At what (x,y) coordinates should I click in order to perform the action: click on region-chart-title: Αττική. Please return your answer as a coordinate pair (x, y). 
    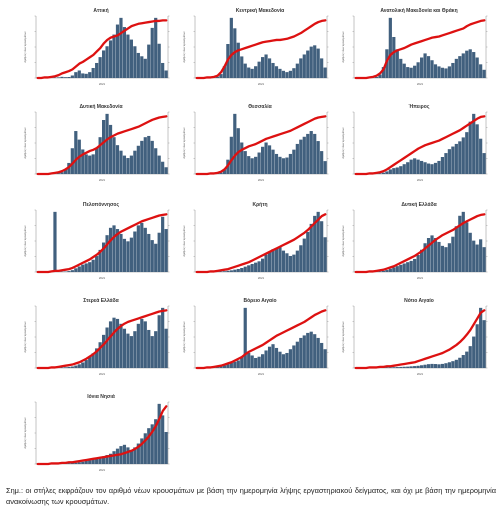
    Looking at the image, I should click on (101, 11).